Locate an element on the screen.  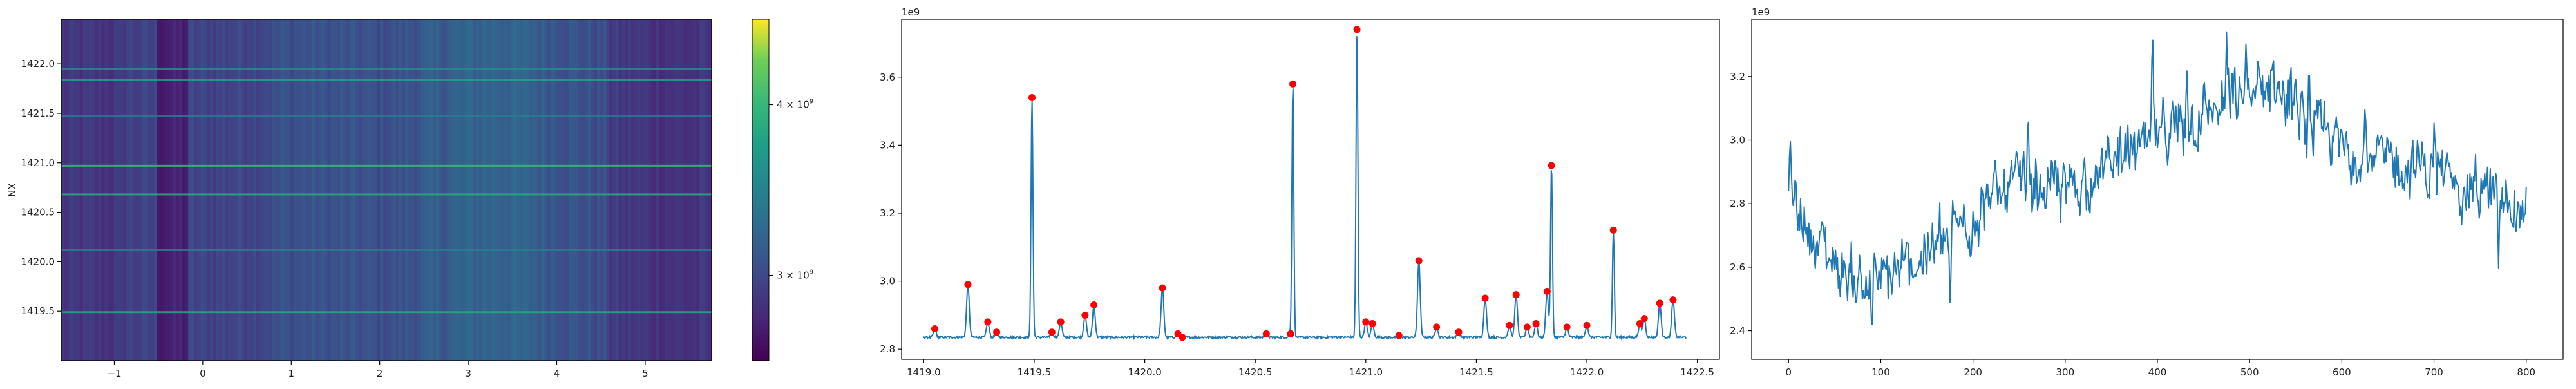
spectrum-x-tick-label: 1421.5 is located at coordinates (1476, 372).